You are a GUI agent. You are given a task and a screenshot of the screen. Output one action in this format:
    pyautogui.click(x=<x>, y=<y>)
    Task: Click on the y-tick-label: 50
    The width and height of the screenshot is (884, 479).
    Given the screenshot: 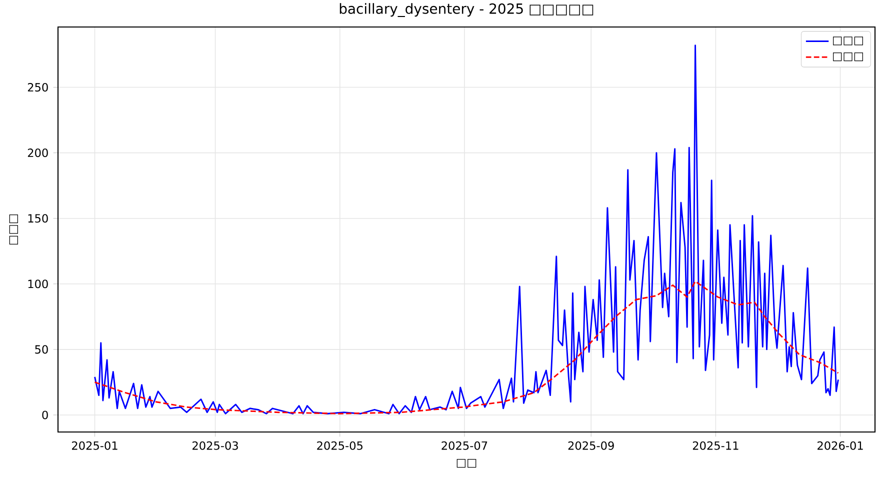 What is the action you would take?
    pyautogui.click(x=41, y=349)
    